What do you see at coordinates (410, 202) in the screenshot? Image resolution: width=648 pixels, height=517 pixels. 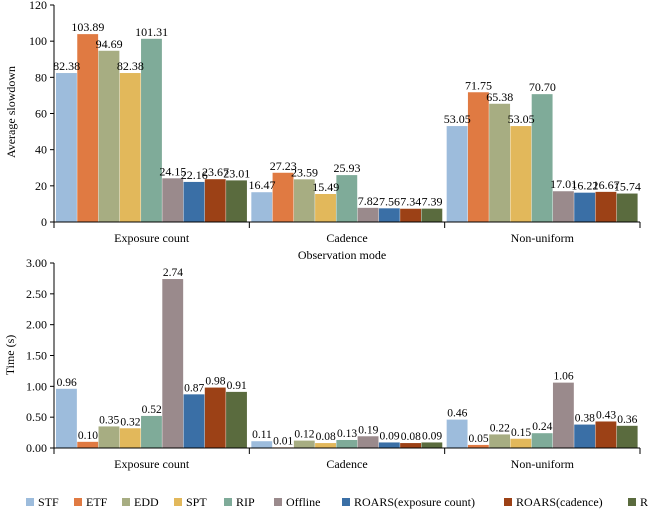 I see `slowdown-data-label-roars-cadence-cadence: 7.34` at bounding box center [410, 202].